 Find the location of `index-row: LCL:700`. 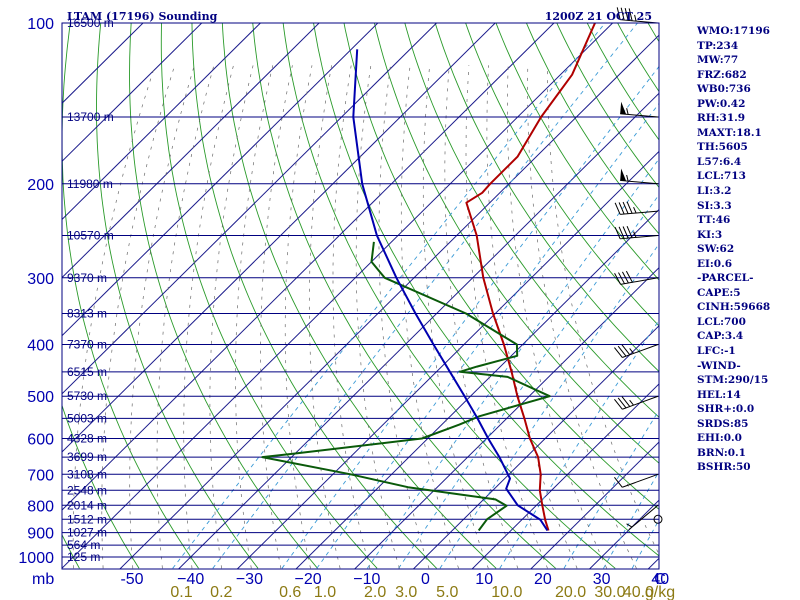

index-row: LCL:700 is located at coordinates (721, 321).